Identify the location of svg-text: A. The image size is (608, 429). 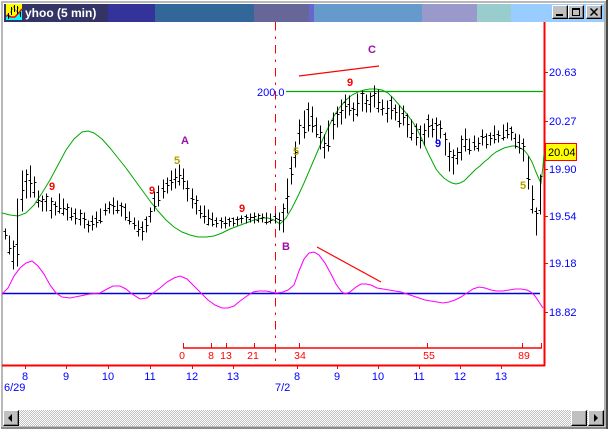
(185, 141).